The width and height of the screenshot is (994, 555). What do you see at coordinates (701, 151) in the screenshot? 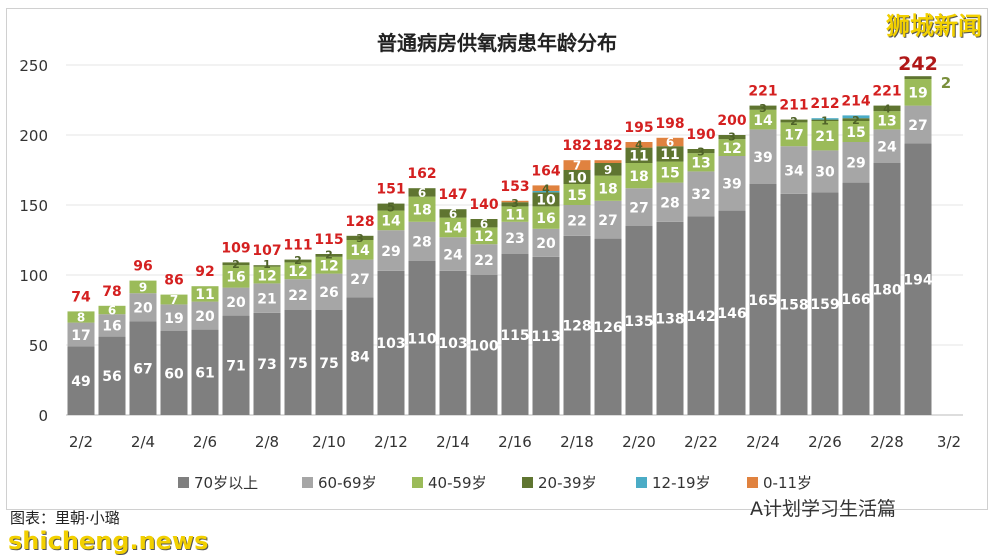
I see `data-label: 3` at bounding box center [701, 151].